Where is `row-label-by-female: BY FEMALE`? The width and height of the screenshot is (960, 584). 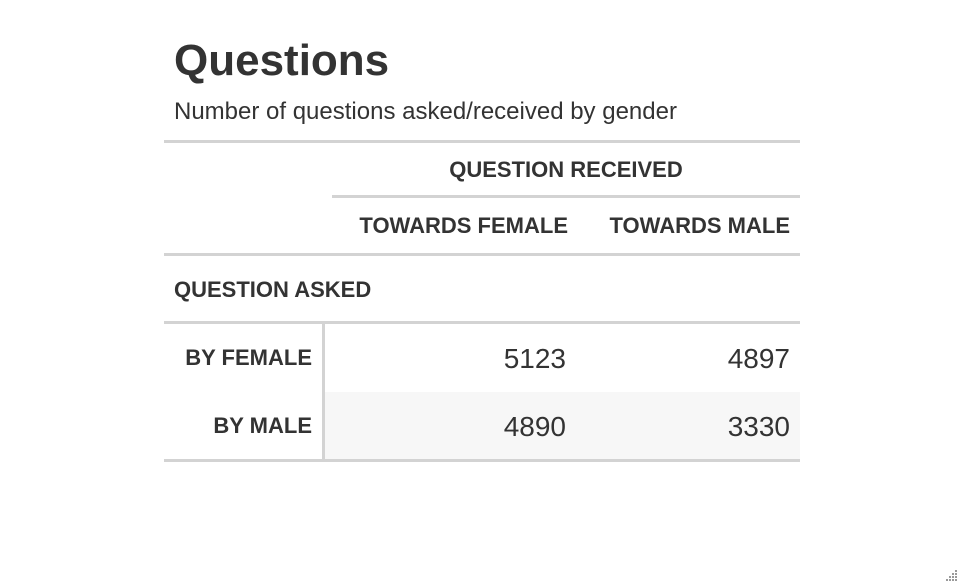
row-label-by-female: BY FEMALE is located at coordinates (248, 357).